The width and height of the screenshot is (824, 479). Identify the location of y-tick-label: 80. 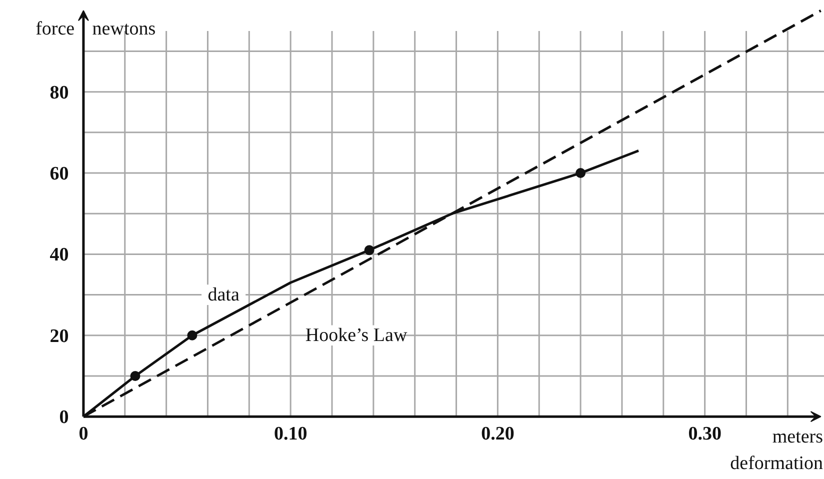
(59, 93).